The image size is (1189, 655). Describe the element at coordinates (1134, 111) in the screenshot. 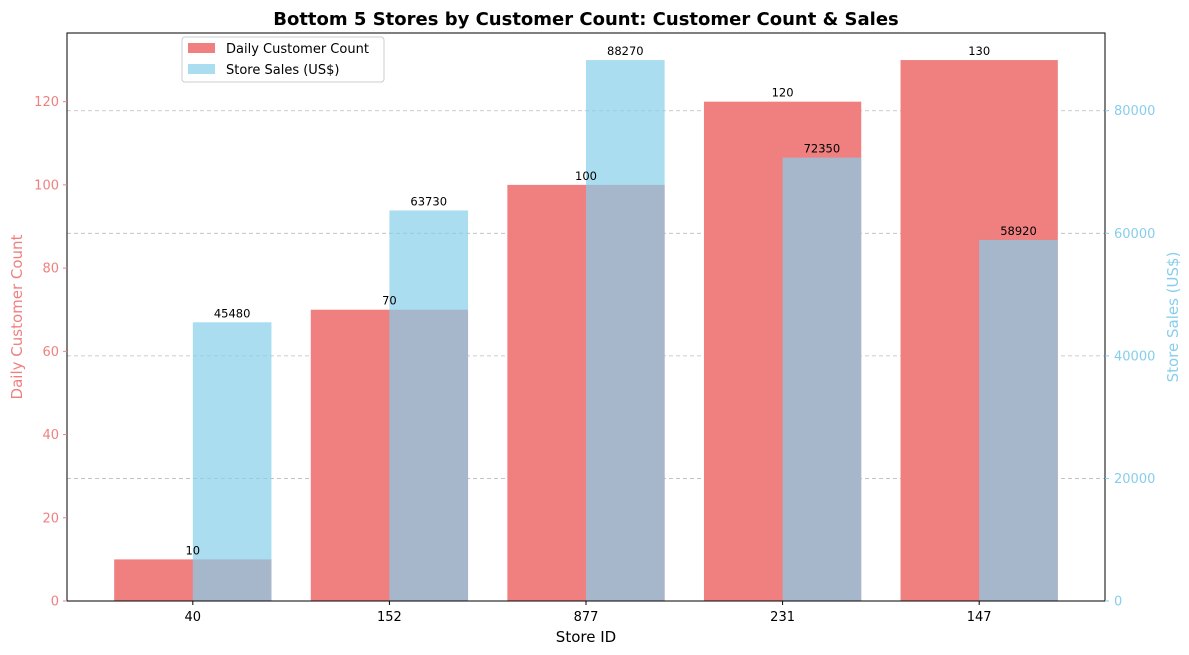

I see `y2-tick-label: 80000` at that location.